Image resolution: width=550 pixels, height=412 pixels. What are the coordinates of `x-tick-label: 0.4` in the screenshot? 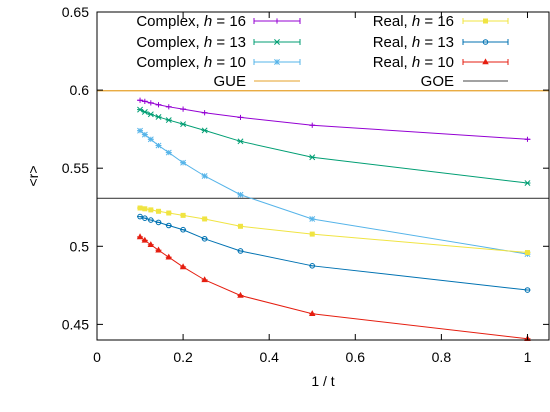 It's located at (269, 357).